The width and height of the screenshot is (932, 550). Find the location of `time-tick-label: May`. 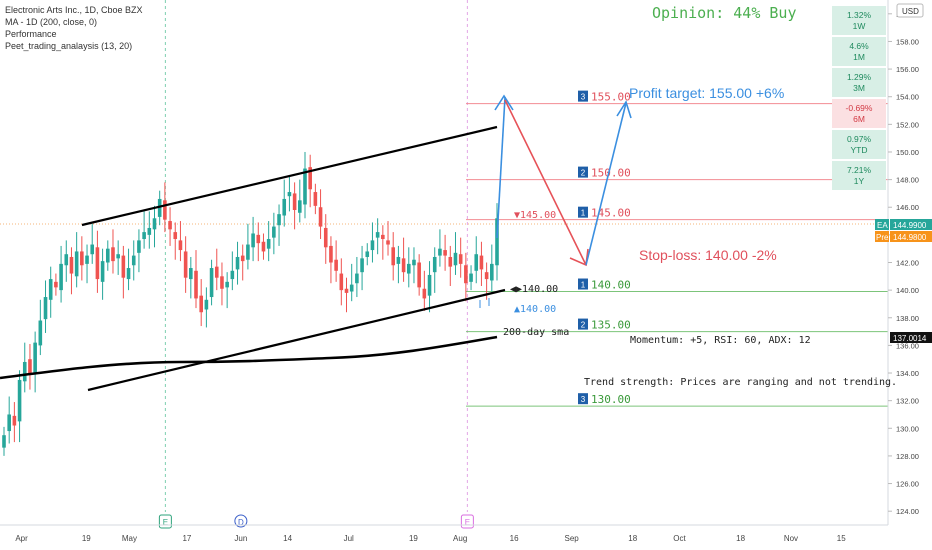

time-tick-label: May is located at coordinates (129, 538).